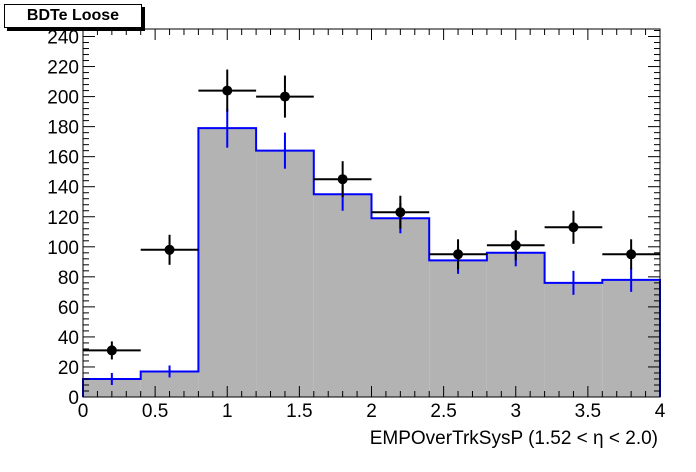  Describe the element at coordinates (660, 411) in the screenshot. I see `x-tick-label: 4` at that location.